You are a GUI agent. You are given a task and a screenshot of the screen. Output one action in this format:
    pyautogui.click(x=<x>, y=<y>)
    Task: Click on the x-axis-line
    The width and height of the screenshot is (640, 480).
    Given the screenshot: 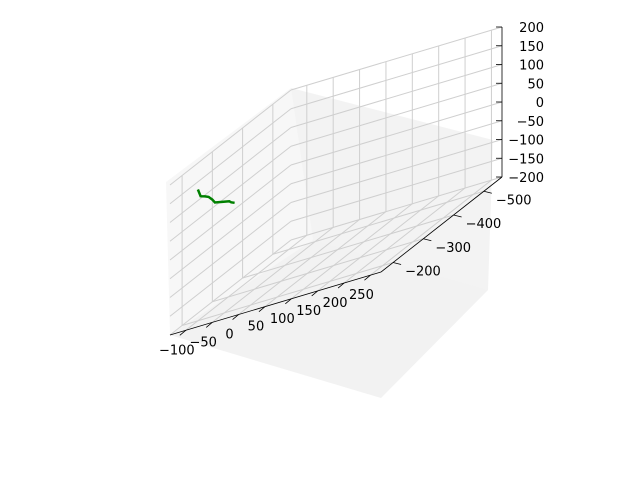 What is the action you would take?
    pyautogui.click(x=275, y=303)
    